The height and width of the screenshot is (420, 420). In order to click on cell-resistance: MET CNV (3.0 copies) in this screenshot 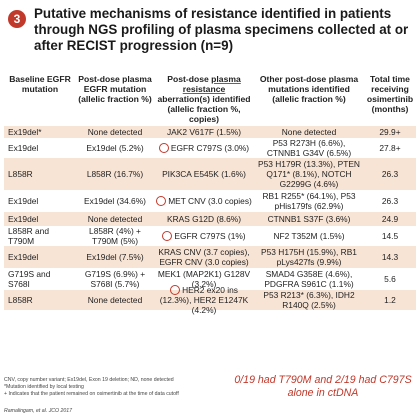, I will do `click(204, 201)`.